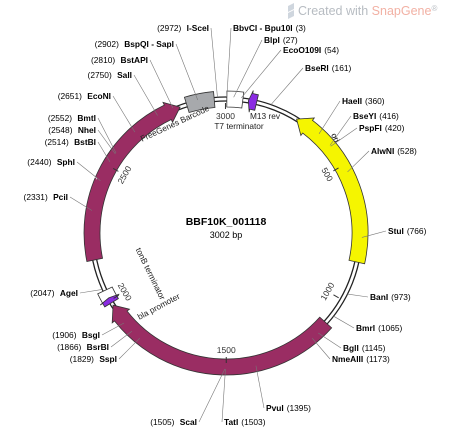 The height and width of the screenshot is (441, 452). I want to click on site-position: (1173), so click(378, 359).